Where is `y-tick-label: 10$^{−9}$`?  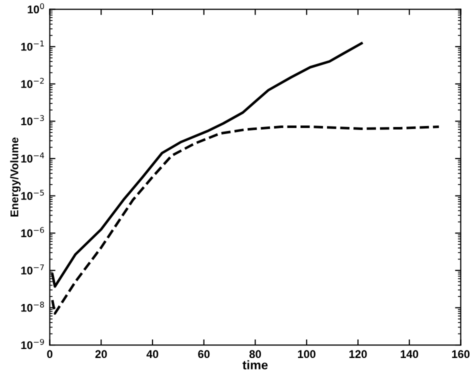 y-tick-label: 10$^{−9}$ is located at coordinates (32, 344).